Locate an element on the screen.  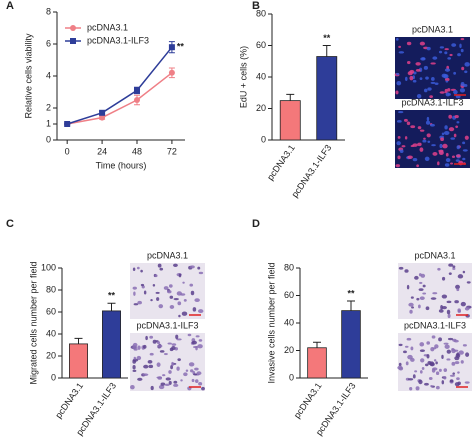
annotation: ** is located at coordinates (351, 293).